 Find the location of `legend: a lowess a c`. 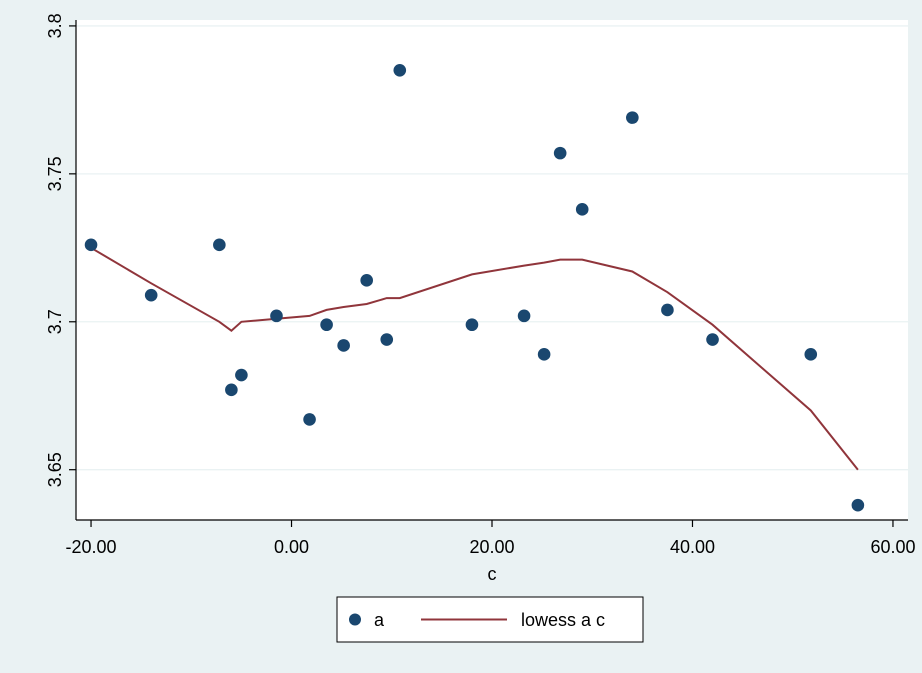

legend: a lowess a c is located at coordinates (490, 619).